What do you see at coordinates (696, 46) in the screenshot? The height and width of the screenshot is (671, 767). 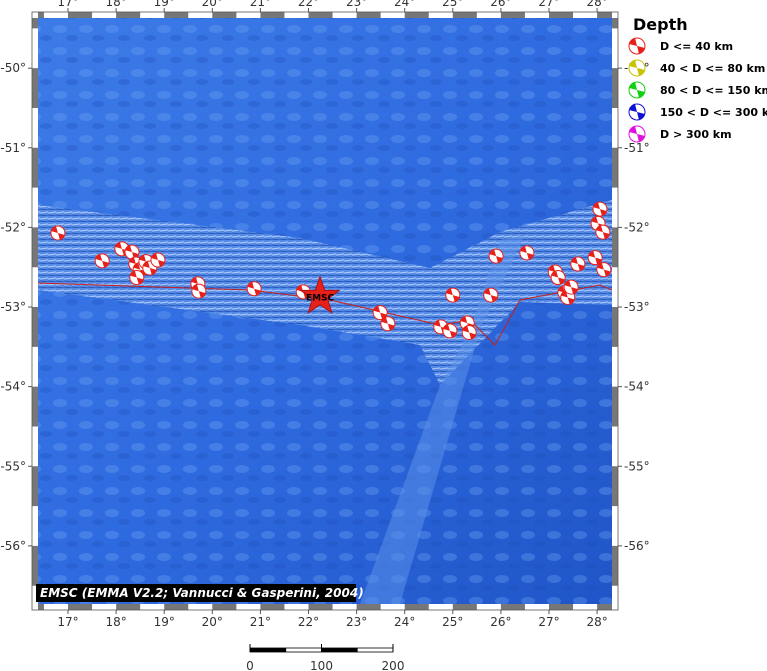 I see `legend-label: D <= 40 km` at bounding box center [696, 46].